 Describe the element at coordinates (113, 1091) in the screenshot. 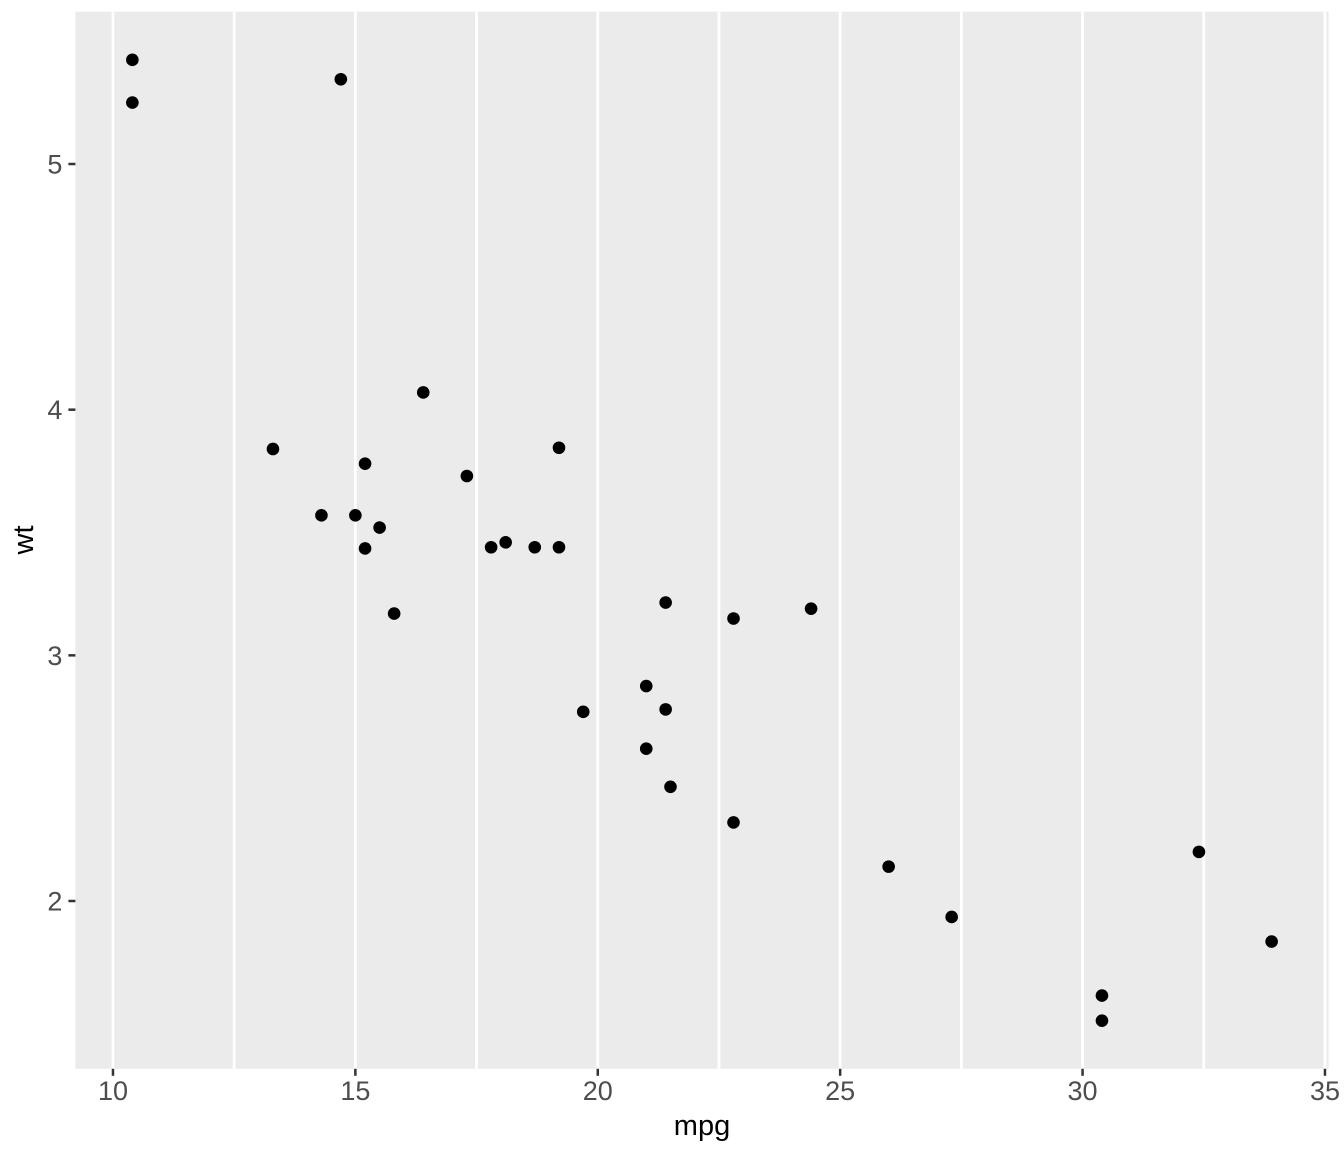

I see `x-tick-label: 10` at that location.